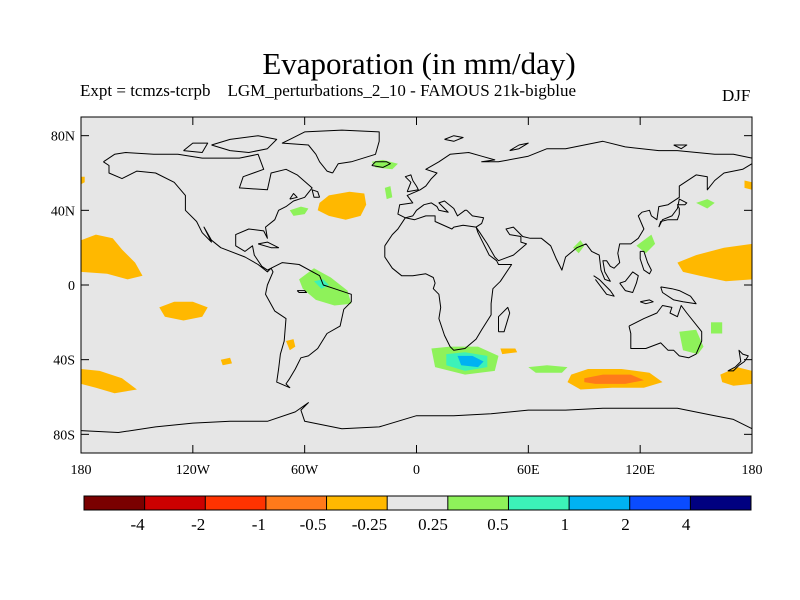  I want to click on colorbar-label: -0.5, so click(313, 524).